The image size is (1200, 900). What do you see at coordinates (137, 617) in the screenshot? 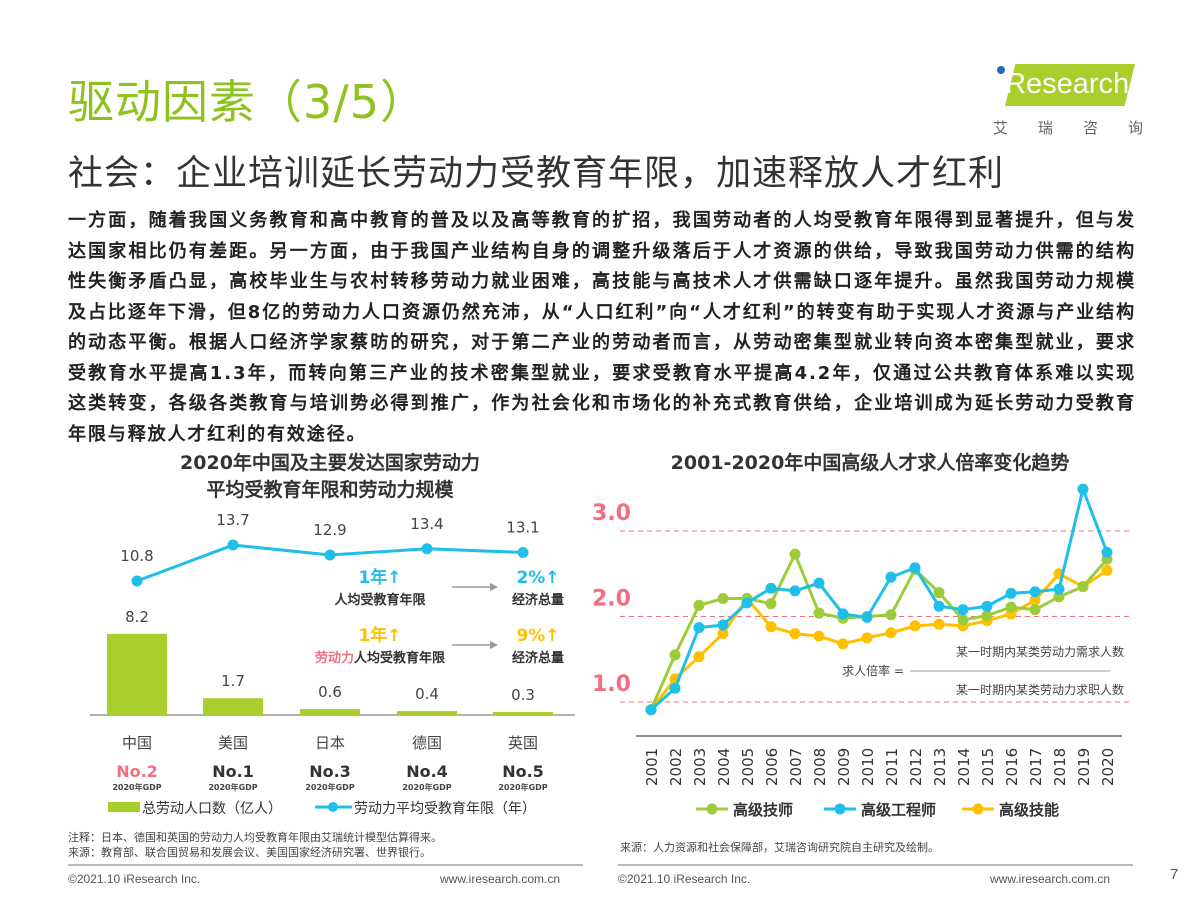
I see `bar-value-label: 8.2` at bounding box center [137, 617].